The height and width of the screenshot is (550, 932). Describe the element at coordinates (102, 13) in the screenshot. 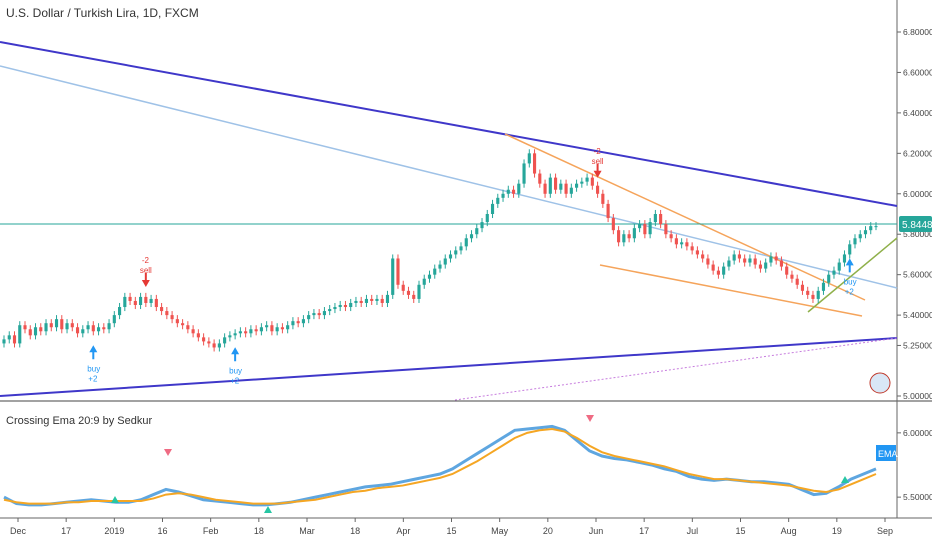

I see `chart-title: U.S. Dollar / Turkish Lira, 1D, FXCM` at that location.